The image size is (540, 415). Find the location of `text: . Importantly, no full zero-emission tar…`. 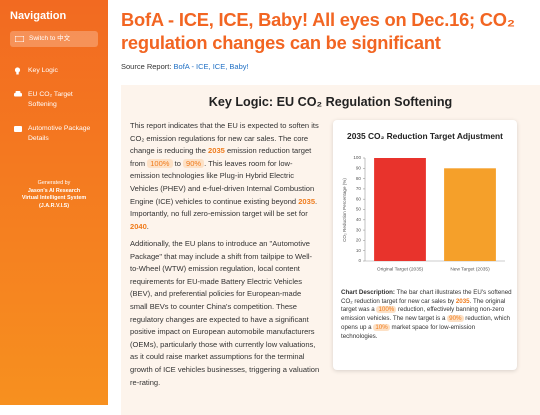

text: . Importantly, no full zero-emission tar… is located at coordinates (224, 207).